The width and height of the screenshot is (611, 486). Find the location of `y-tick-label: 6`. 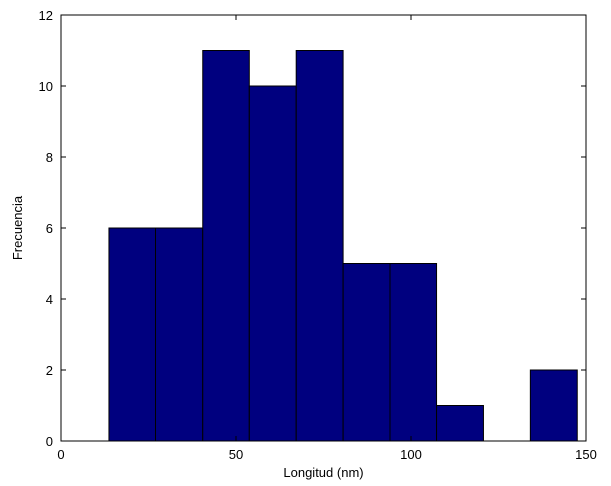

y-tick-label: 6 is located at coordinates (49, 228).